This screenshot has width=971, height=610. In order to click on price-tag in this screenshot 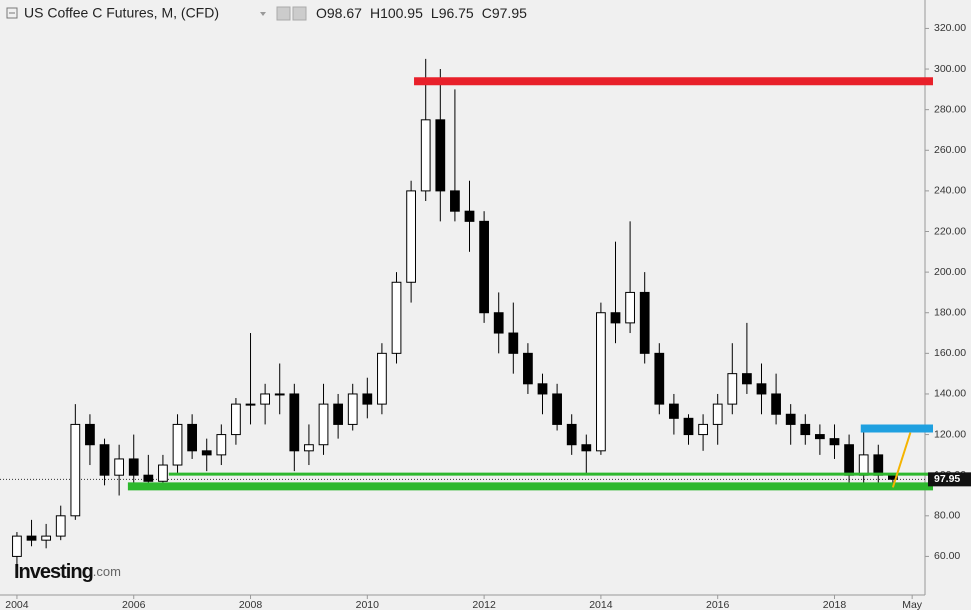, I will do `click(949, 479)`.